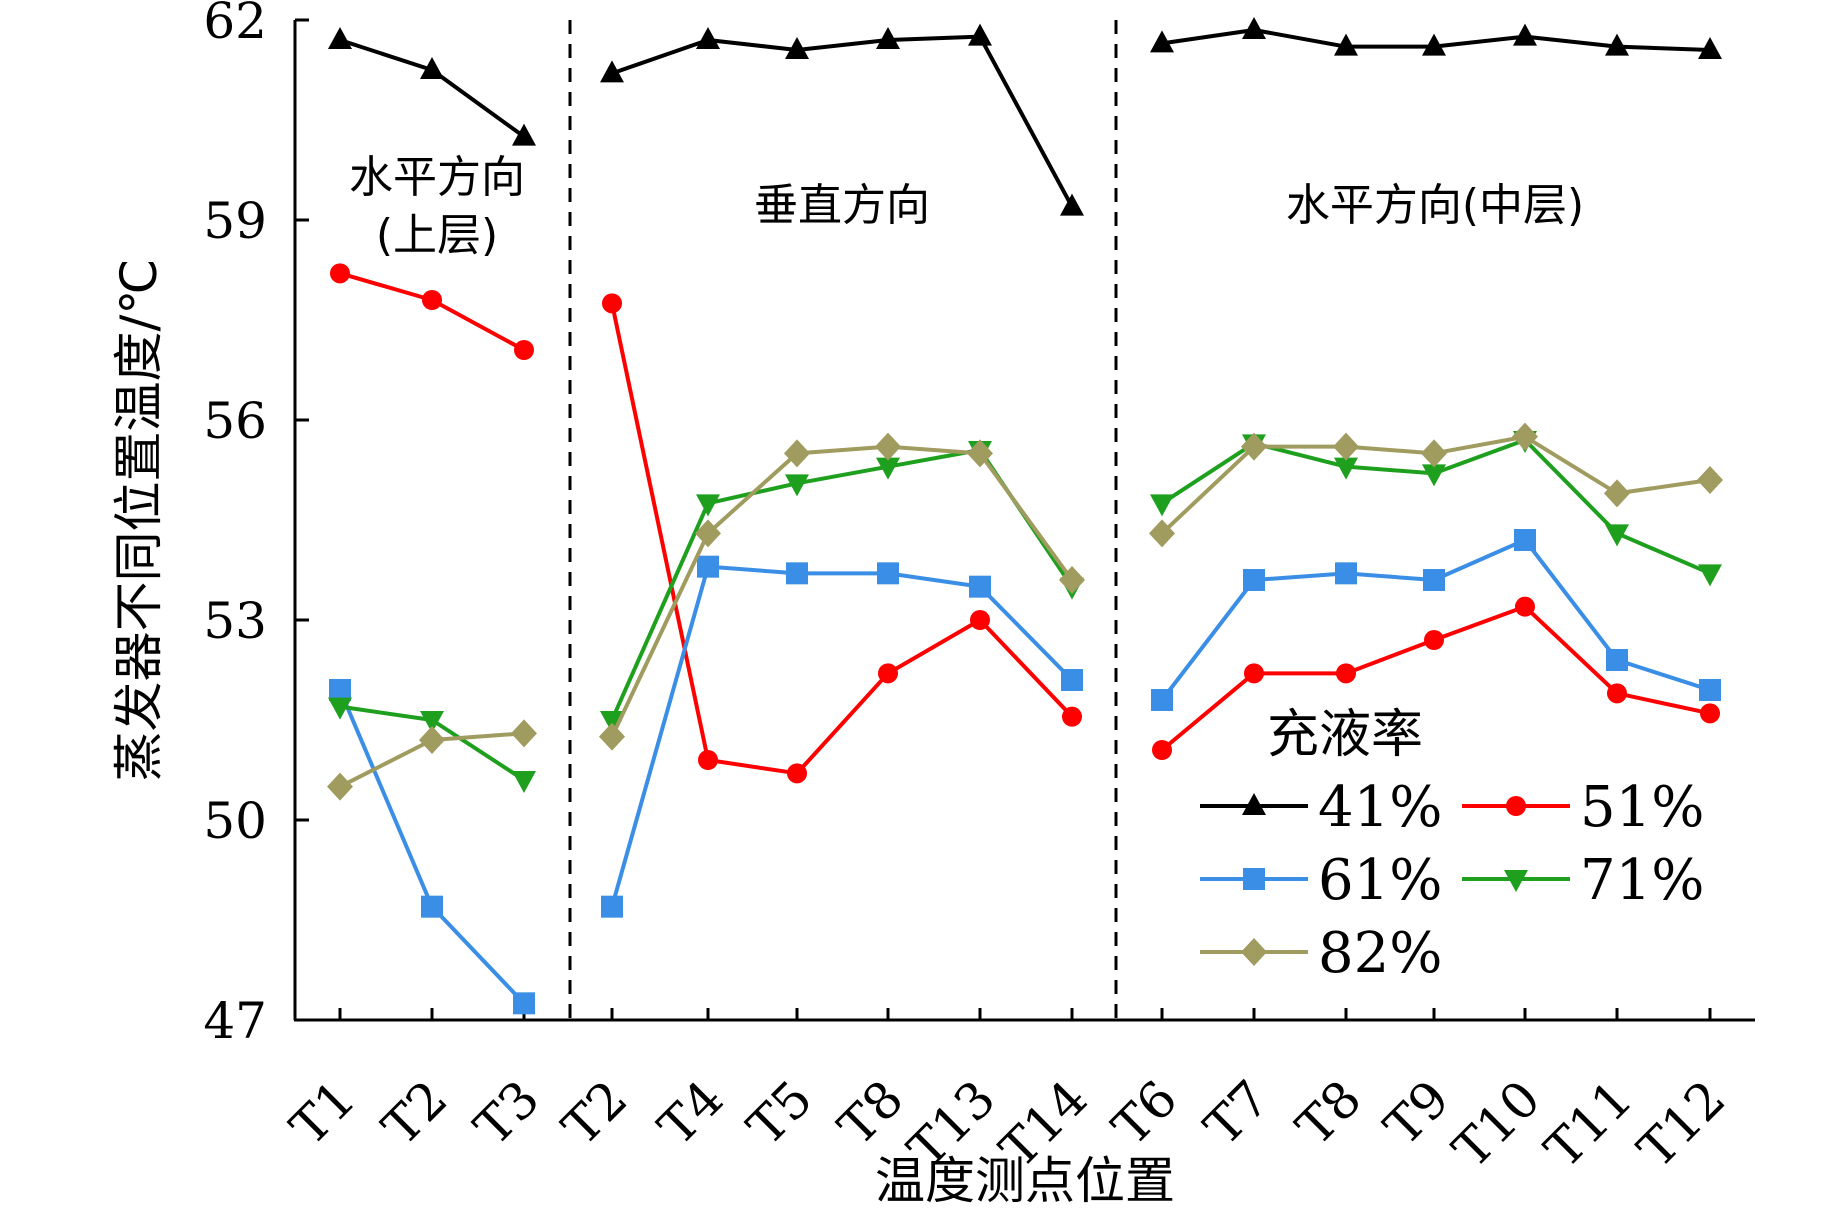  Describe the element at coordinates (235, 1021) in the screenshot. I see `y-tick-label: 47` at that location.